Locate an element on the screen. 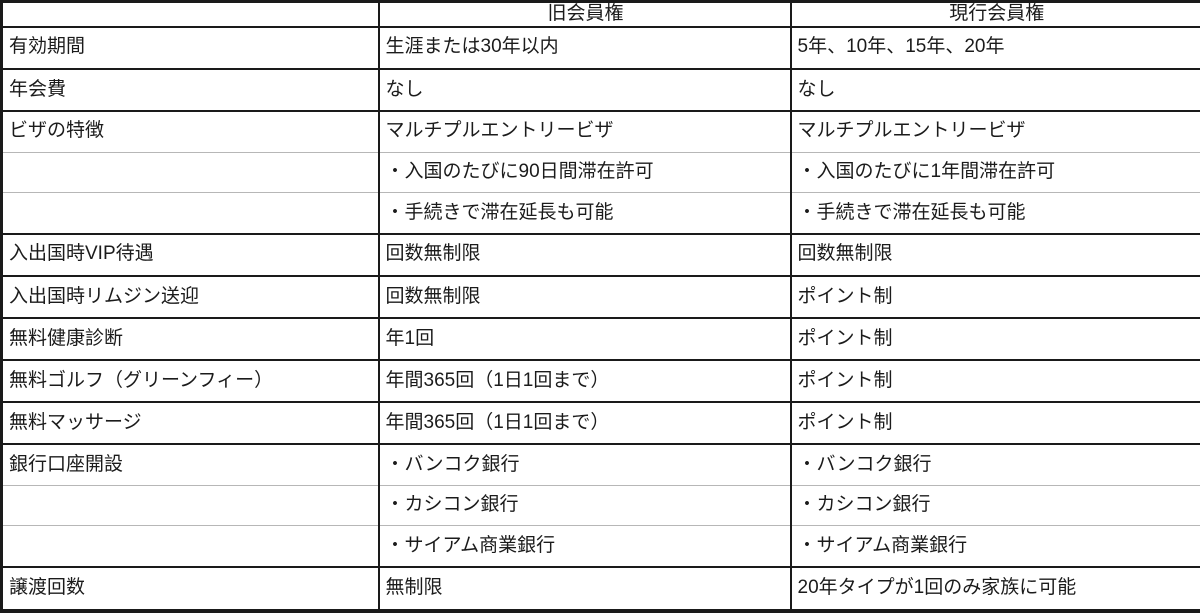 Image resolution: width=1200 pixels, height=613 pixels. table-row: 入出国時VIP待遇 回数無制限 回数無制限 is located at coordinates (600, 254).